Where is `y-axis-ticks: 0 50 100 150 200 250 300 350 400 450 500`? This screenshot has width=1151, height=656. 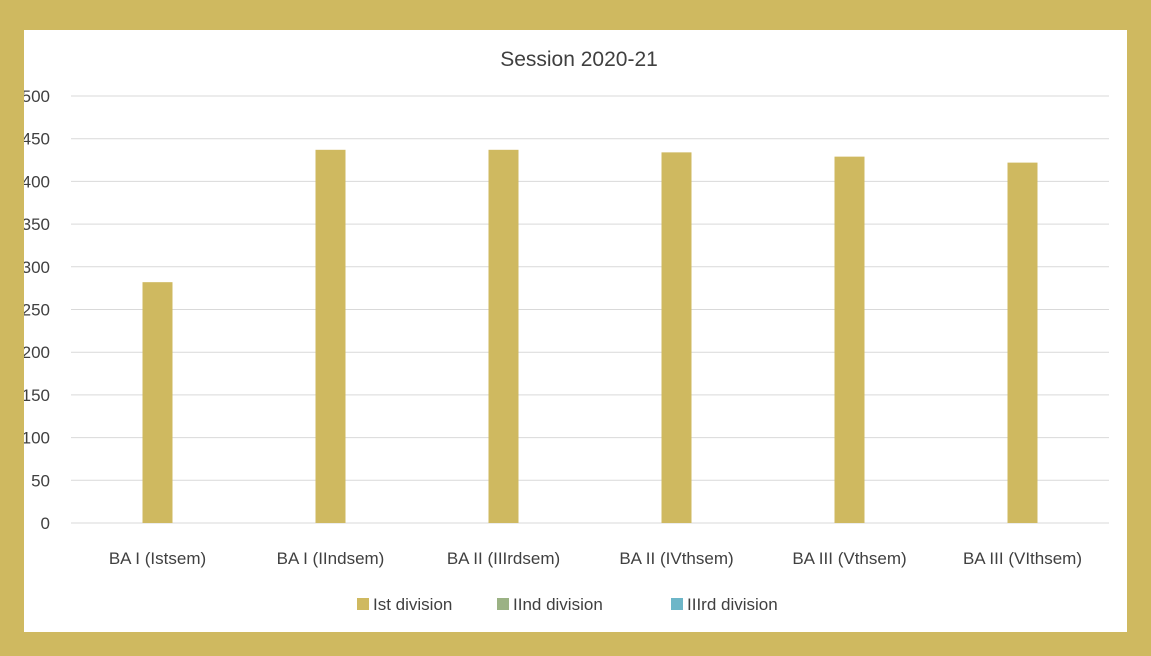
y-axis-ticks: 0 50 100 150 200 250 300 350 400 450 500 is located at coordinates (37, 310).